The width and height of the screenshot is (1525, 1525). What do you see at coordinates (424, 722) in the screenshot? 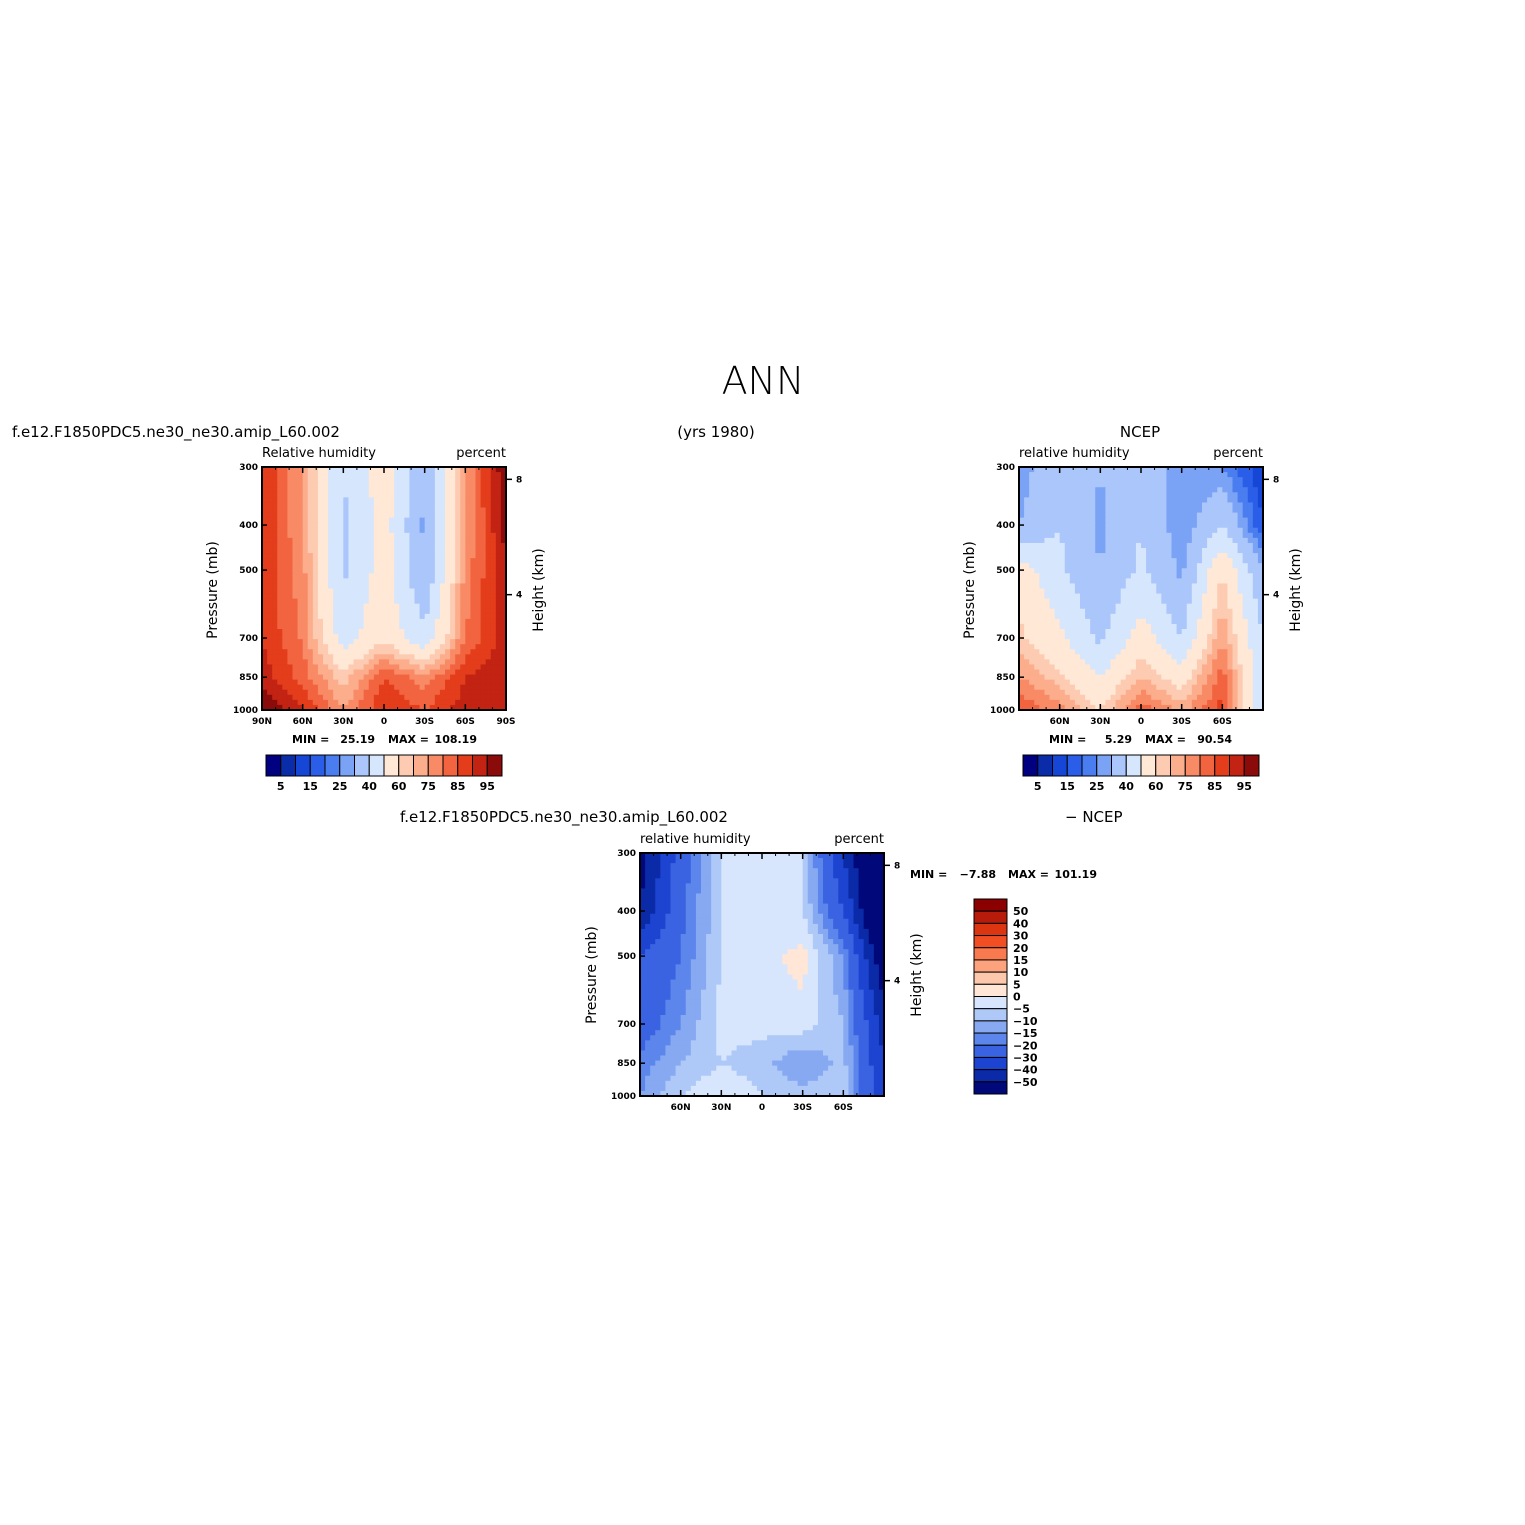
I see `lat-tick-label: 30S` at bounding box center [424, 722].